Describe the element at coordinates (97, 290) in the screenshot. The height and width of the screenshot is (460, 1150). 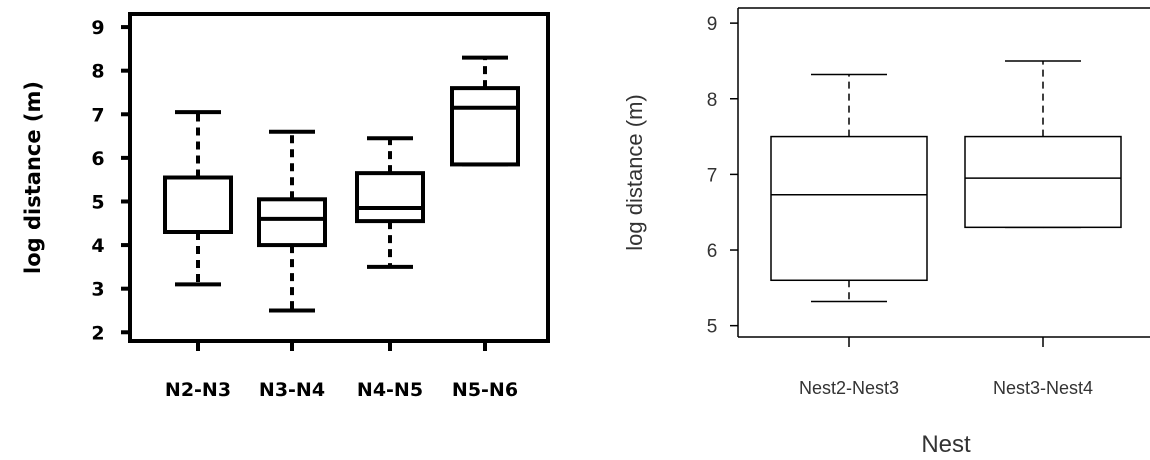
I see `y-tick-label: 3` at that location.